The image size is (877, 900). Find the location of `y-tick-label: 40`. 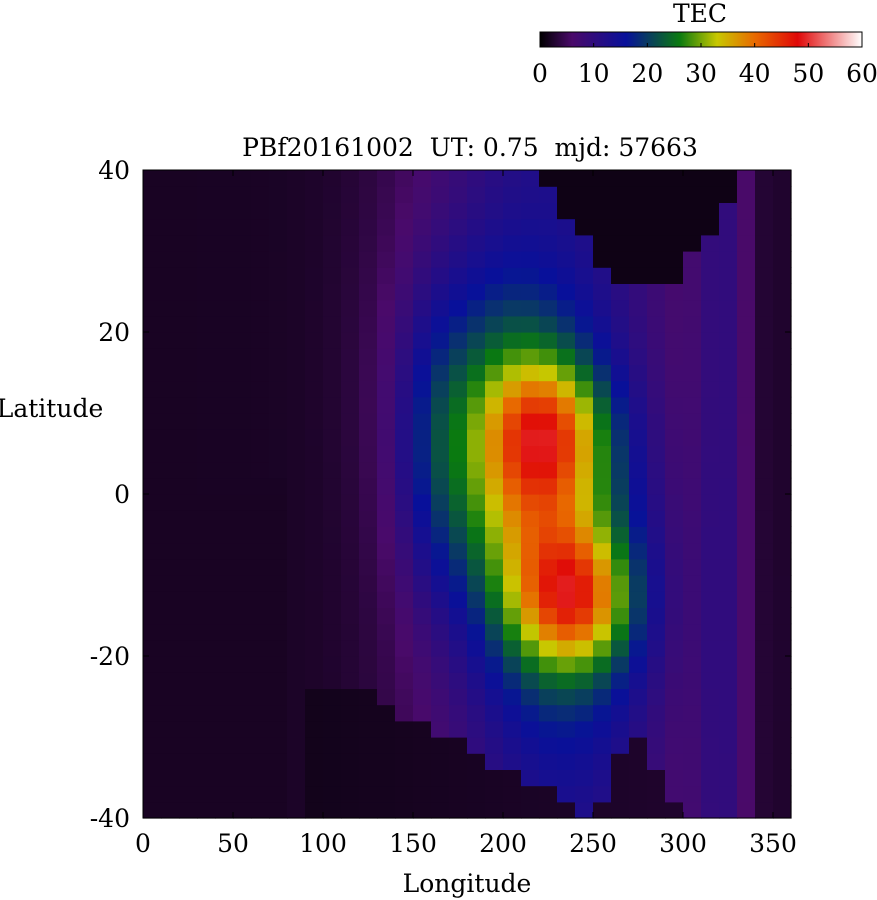

y-tick-label: 40 is located at coordinates (114, 170).